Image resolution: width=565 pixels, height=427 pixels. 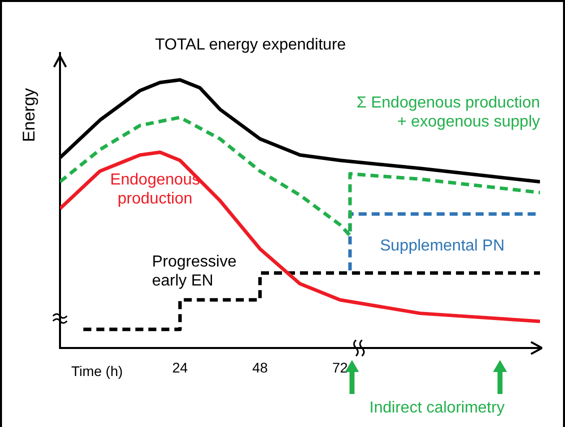 What do you see at coordinates (194, 271) in the screenshot?
I see `series-label: Progressive early EN` at bounding box center [194, 271].